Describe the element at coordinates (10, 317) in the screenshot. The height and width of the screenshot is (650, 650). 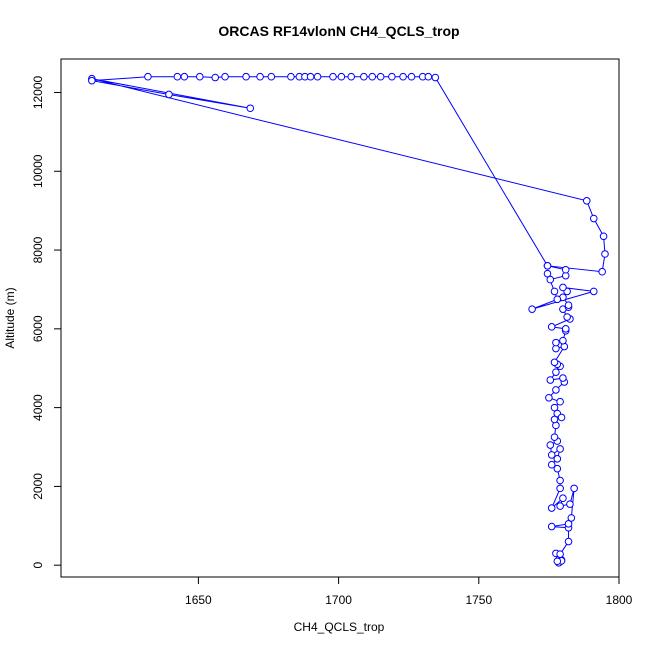
I see `y-axis-label: Altitude (m)` at that location.